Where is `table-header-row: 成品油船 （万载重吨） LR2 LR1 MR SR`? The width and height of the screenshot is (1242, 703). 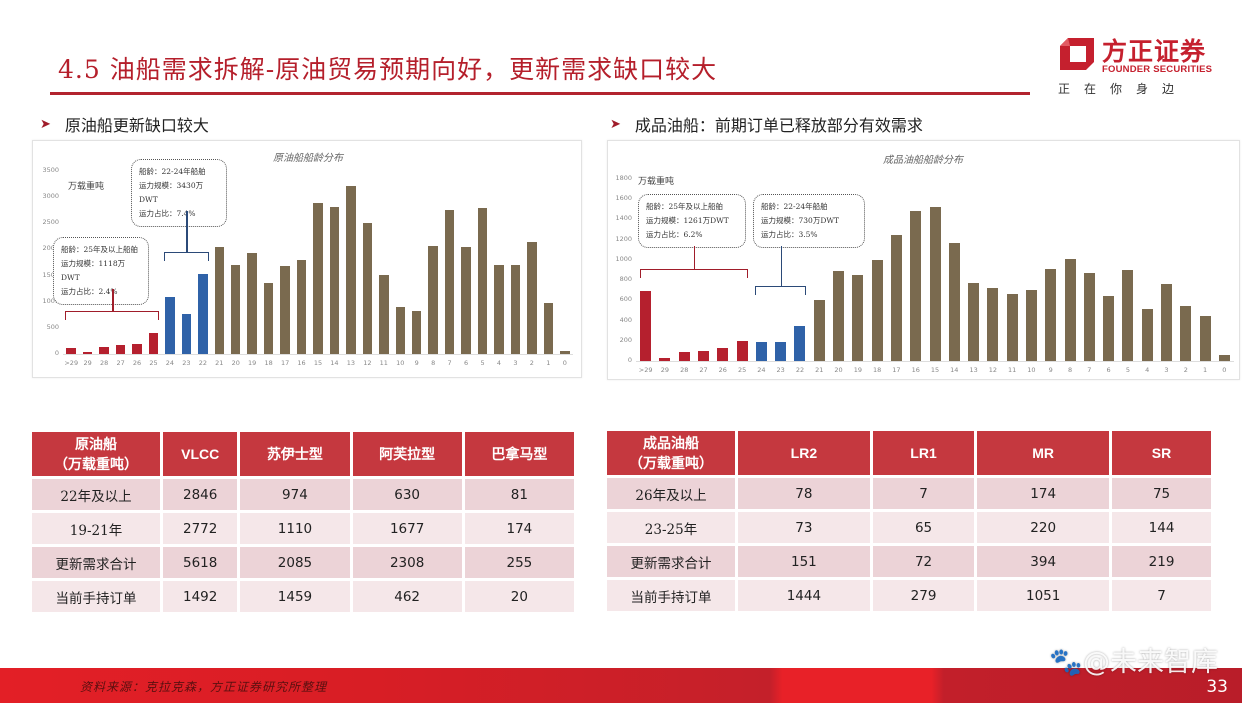
table-header-row: 成品油船 （万载重吨） LR2 LR1 MR SR is located at coordinates (909, 453).